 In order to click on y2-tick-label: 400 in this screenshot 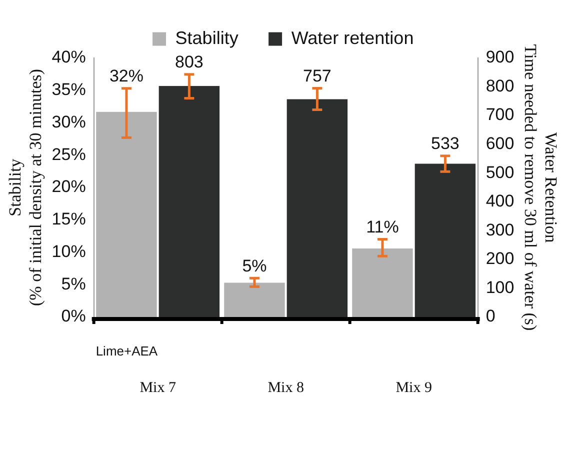, I will do `click(500, 201)`.